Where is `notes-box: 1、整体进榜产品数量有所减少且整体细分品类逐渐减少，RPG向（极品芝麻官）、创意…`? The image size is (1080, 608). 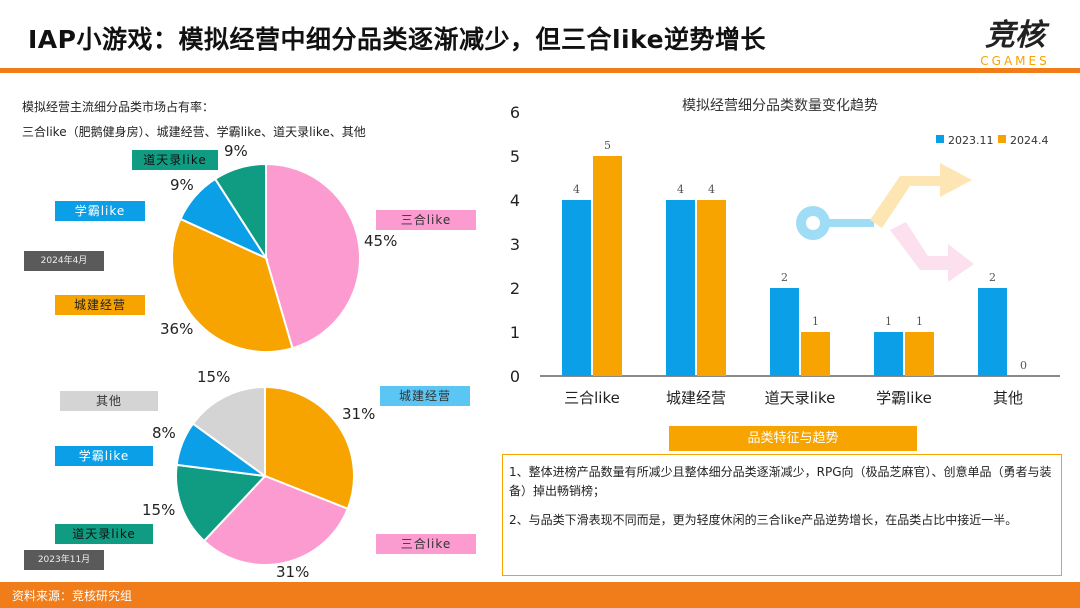 notes-box: 1、整体进榜产品数量有所减少且整体细分品类逐渐减少，RPG向（极品芝麻官）、创意… is located at coordinates (782, 515).